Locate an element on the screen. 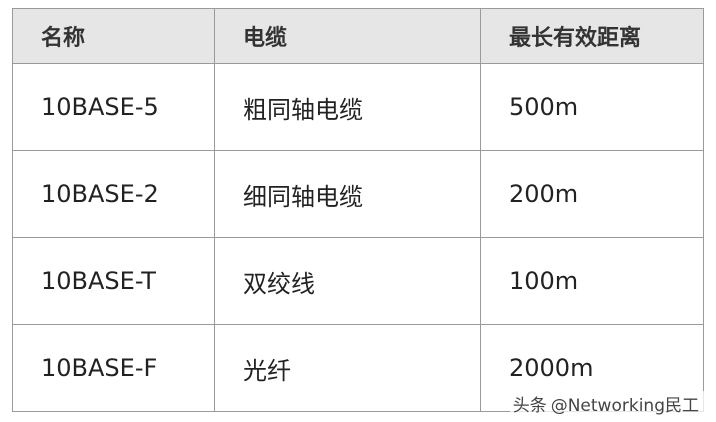  table-cell: 10BASE-5 is located at coordinates (113, 107).